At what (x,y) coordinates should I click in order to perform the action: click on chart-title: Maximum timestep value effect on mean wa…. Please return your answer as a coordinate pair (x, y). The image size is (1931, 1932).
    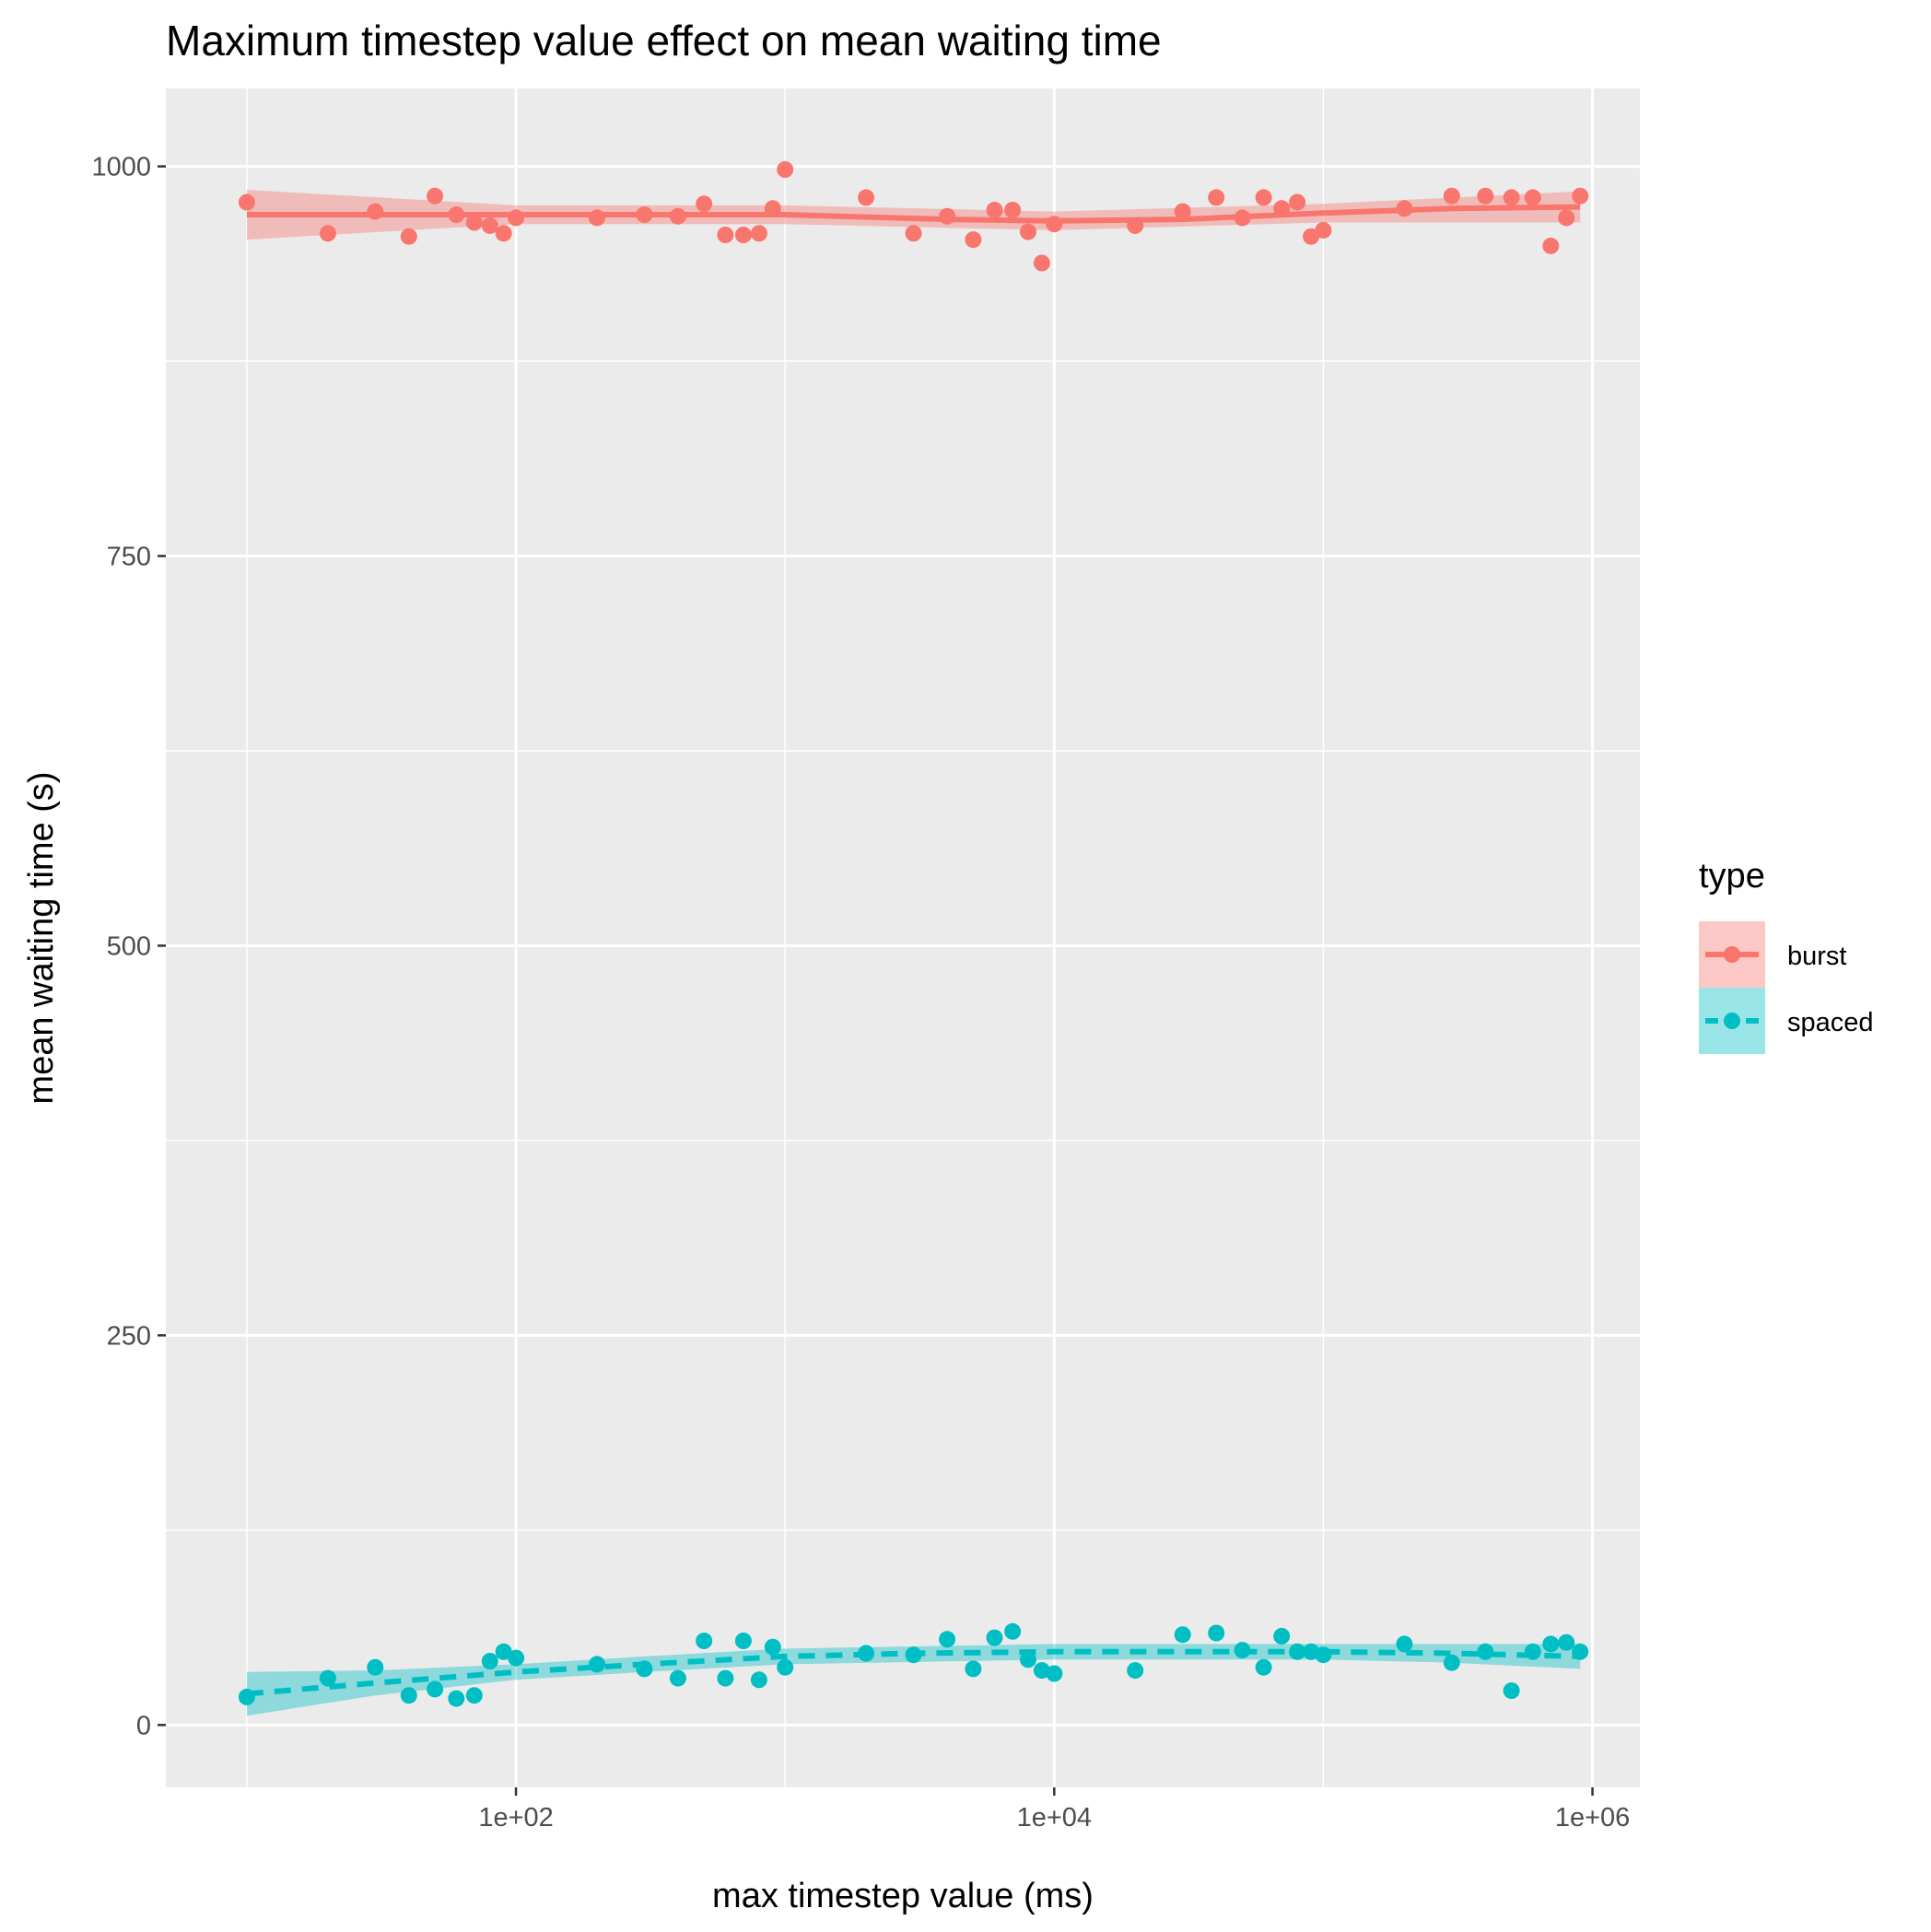
    Looking at the image, I should click on (664, 40).